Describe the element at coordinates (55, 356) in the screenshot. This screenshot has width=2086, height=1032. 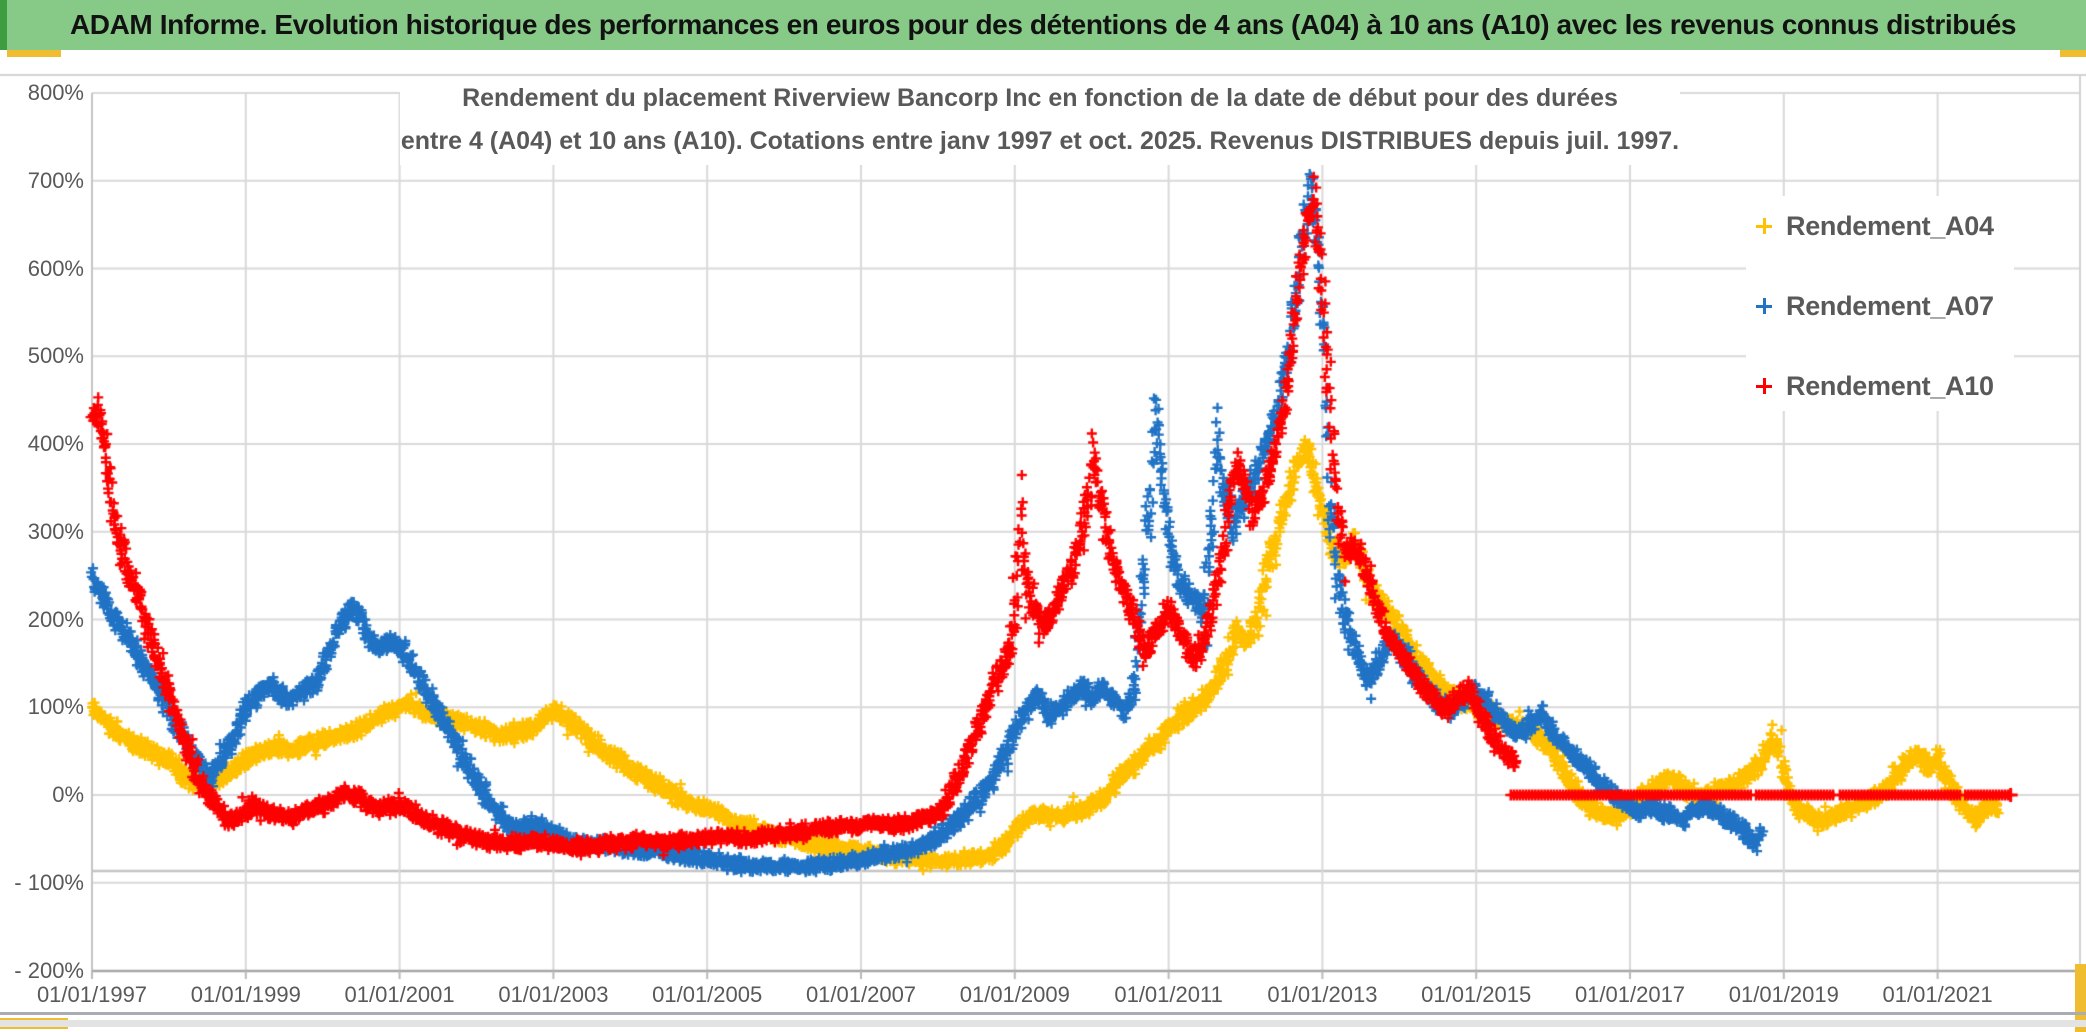
I see `y-axis-tick-label: 500%` at that location.